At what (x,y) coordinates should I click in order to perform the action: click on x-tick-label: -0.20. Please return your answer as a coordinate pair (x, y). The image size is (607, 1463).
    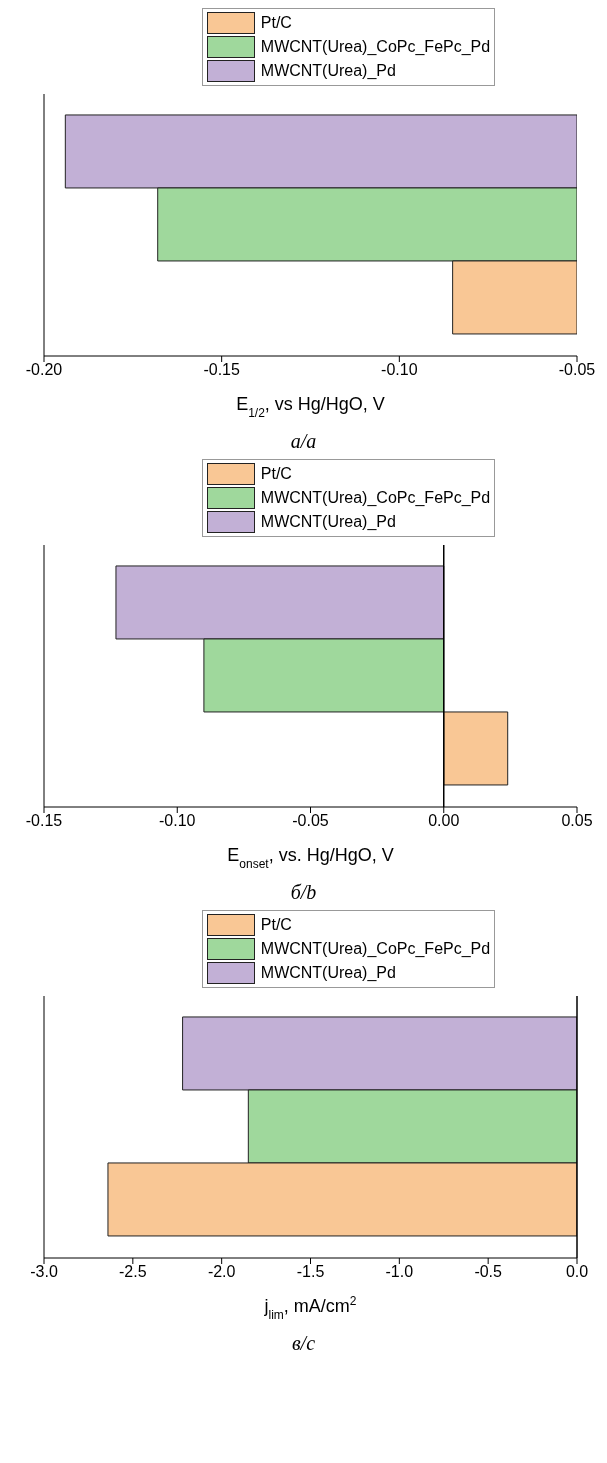
    Looking at the image, I should click on (44, 370).